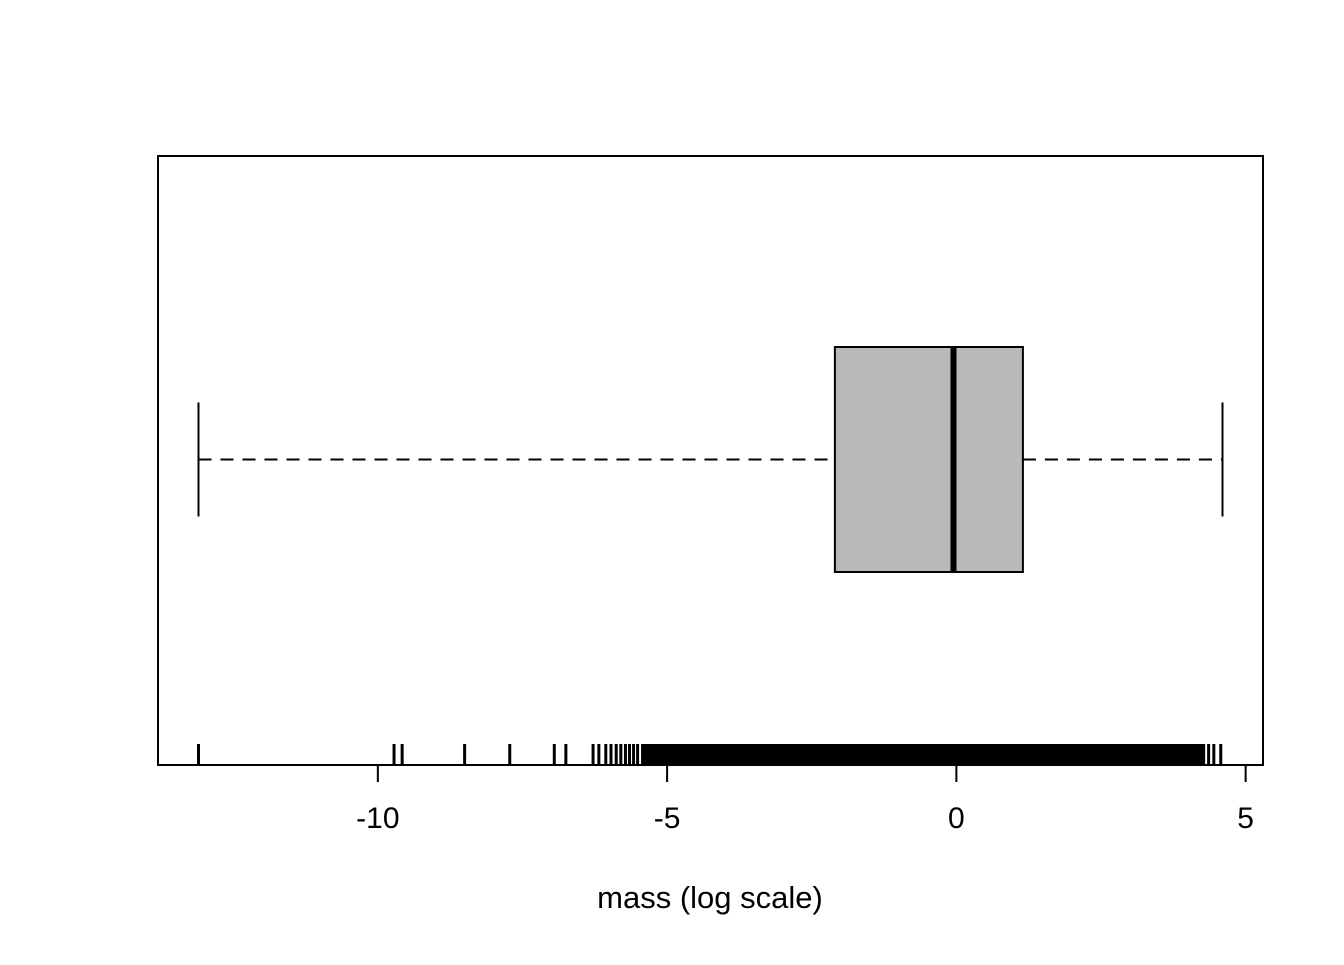  What do you see at coordinates (956, 818) in the screenshot?
I see `x-tick-label: 0` at bounding box center [956, 818].